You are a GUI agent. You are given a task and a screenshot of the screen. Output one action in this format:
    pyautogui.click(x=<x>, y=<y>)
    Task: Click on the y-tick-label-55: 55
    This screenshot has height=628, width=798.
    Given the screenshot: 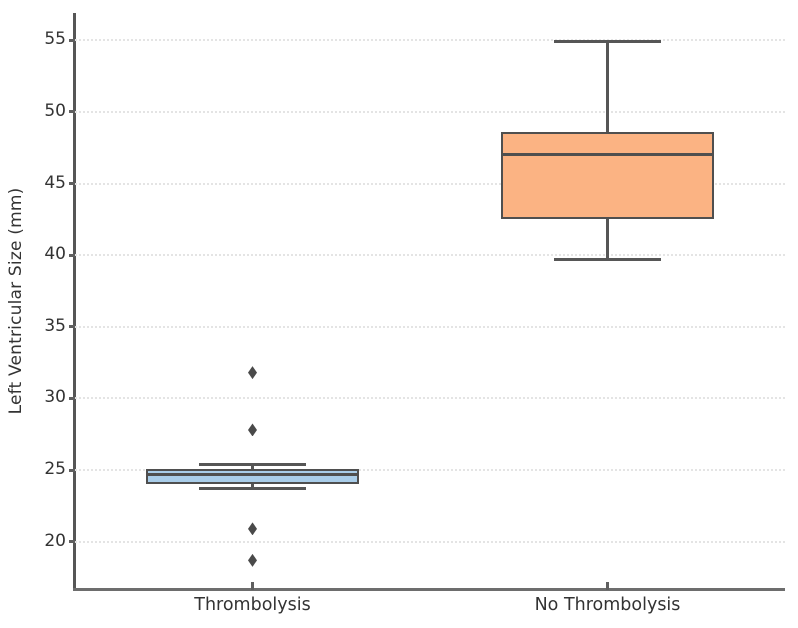 What is the action you would take?
    pyautogui.click(x=55, y=39)
    